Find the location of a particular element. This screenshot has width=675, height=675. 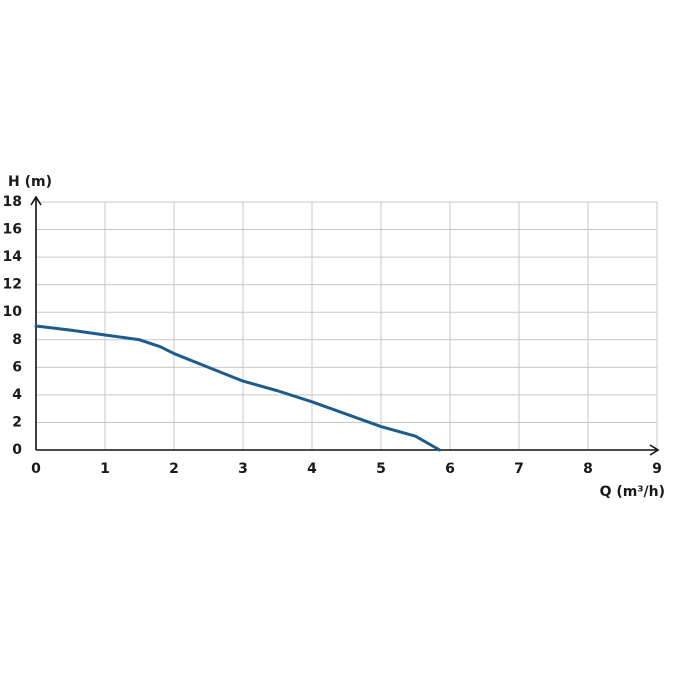

curve is located at coordinates (238, 388).